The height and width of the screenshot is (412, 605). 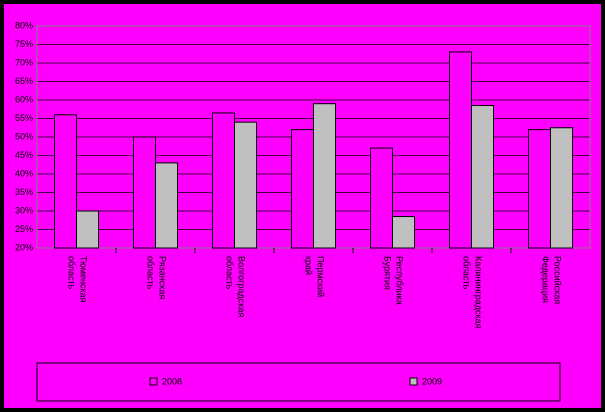 I want to click on legend-label: 2009, so click(x=432, y=381).